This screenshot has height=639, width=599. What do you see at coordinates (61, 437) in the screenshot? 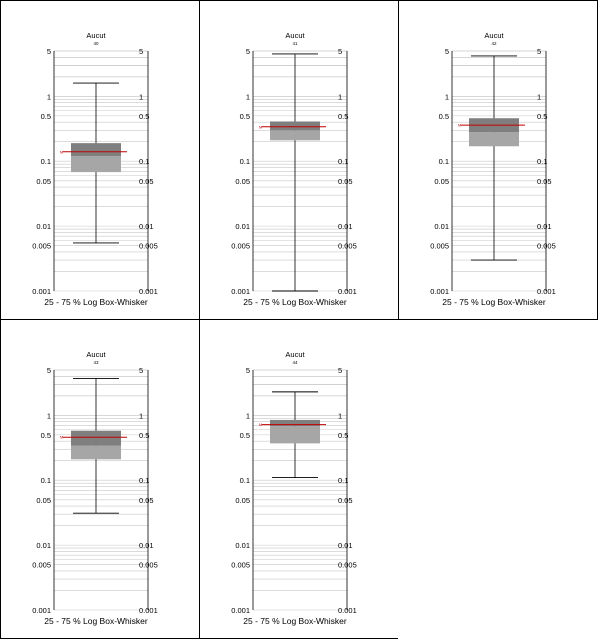
I see `mean-label: M` at bounding box center [61, 437].